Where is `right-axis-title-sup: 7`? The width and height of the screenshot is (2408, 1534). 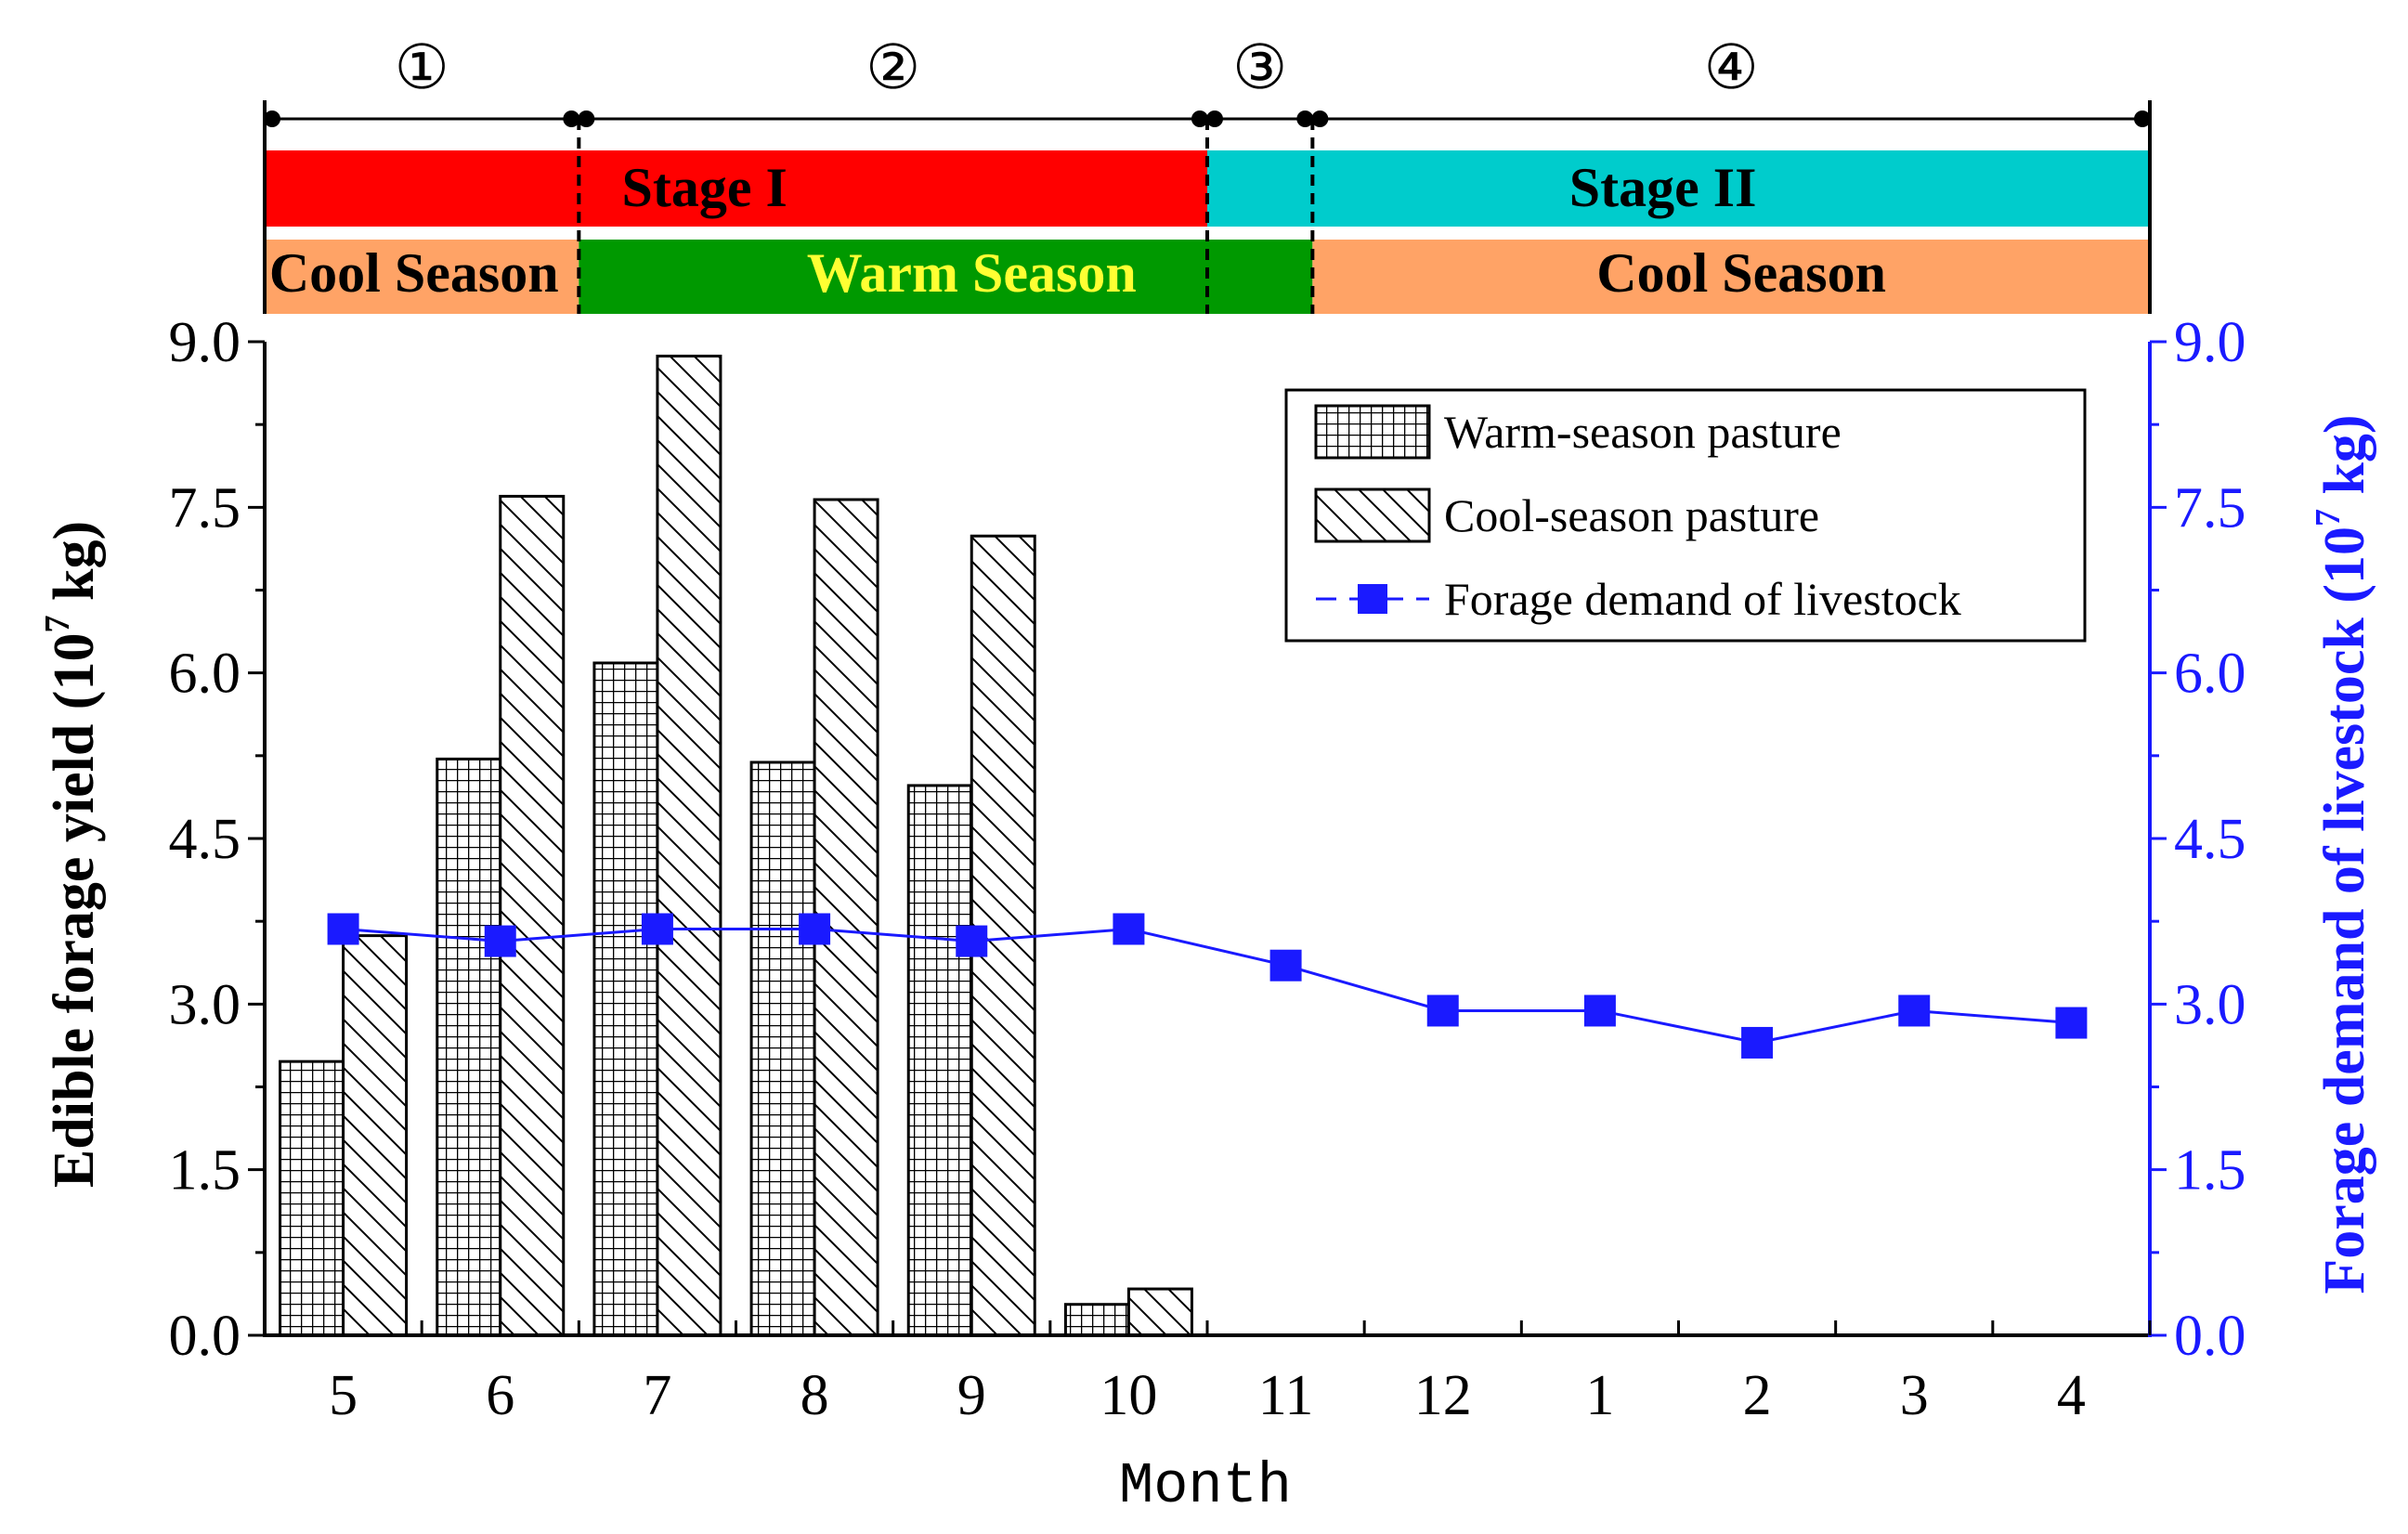 right-axis-title-sup: 7 is located at coordinates (2328, 517).